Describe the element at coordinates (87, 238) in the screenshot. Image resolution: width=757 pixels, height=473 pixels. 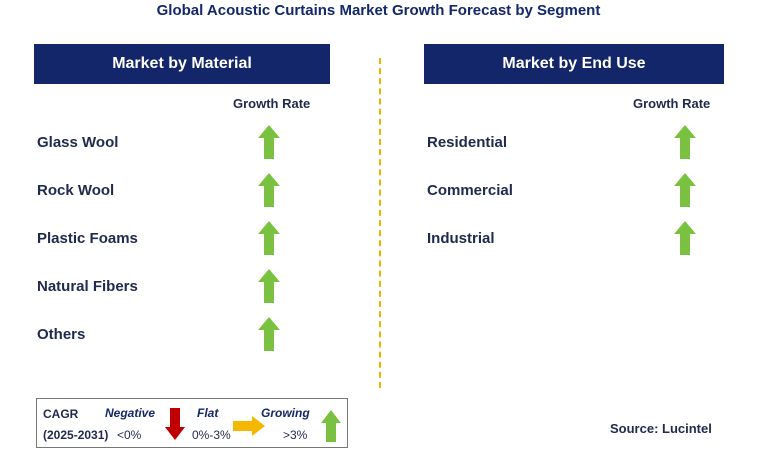
I see `row-label-plastic-foams: Plastic Foams` at that location.